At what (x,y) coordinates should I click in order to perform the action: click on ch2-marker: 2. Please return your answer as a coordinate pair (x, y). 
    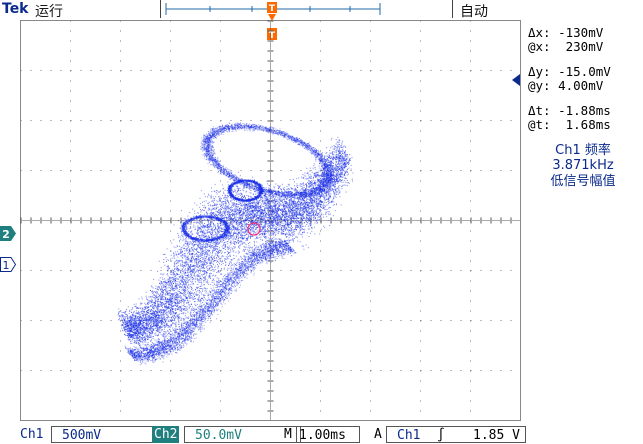
    Looking at the image, I should click on (8, 233).